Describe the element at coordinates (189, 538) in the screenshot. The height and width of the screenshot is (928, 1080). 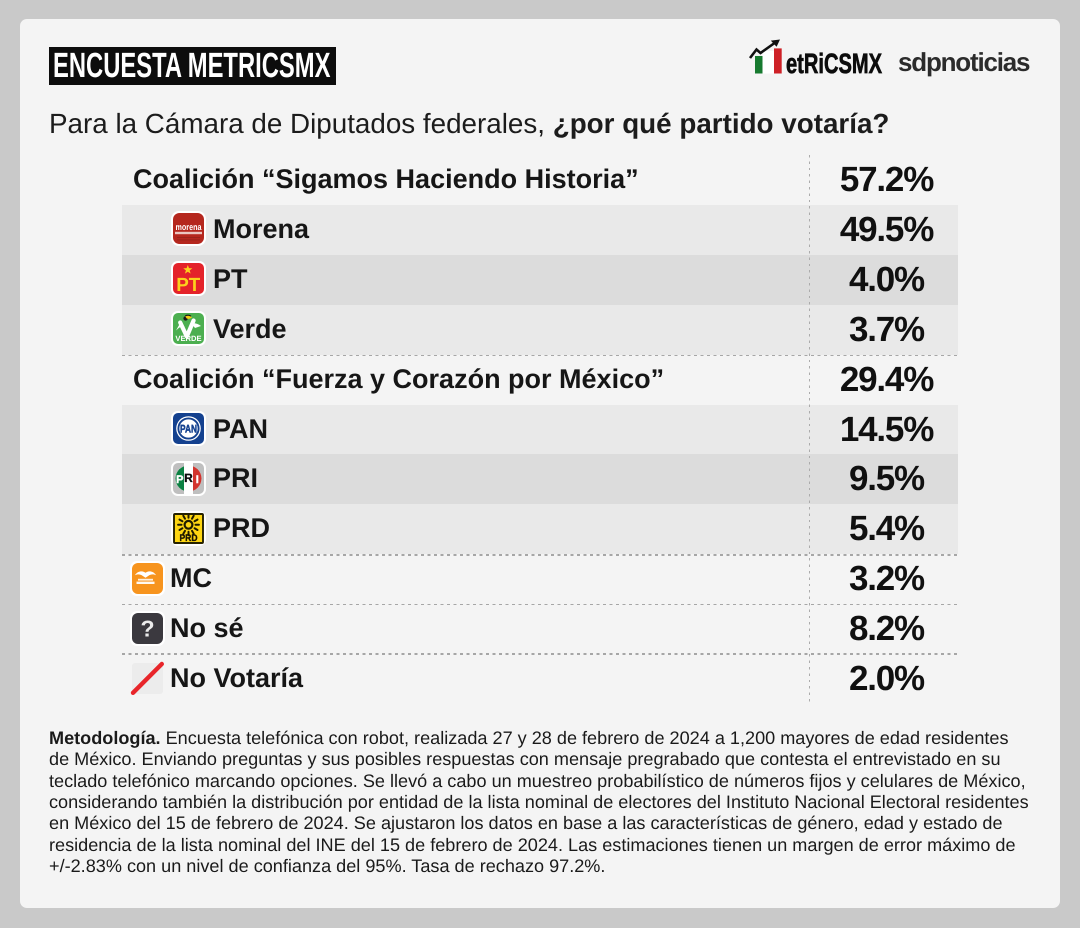
I see `svg-text: PRD` at that location.